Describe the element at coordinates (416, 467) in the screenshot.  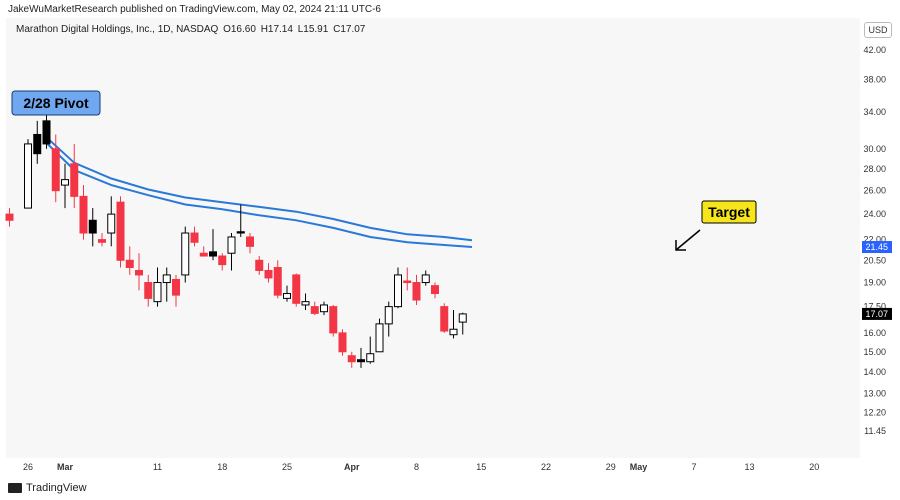
I see `x-tick-label: 8` at that location.